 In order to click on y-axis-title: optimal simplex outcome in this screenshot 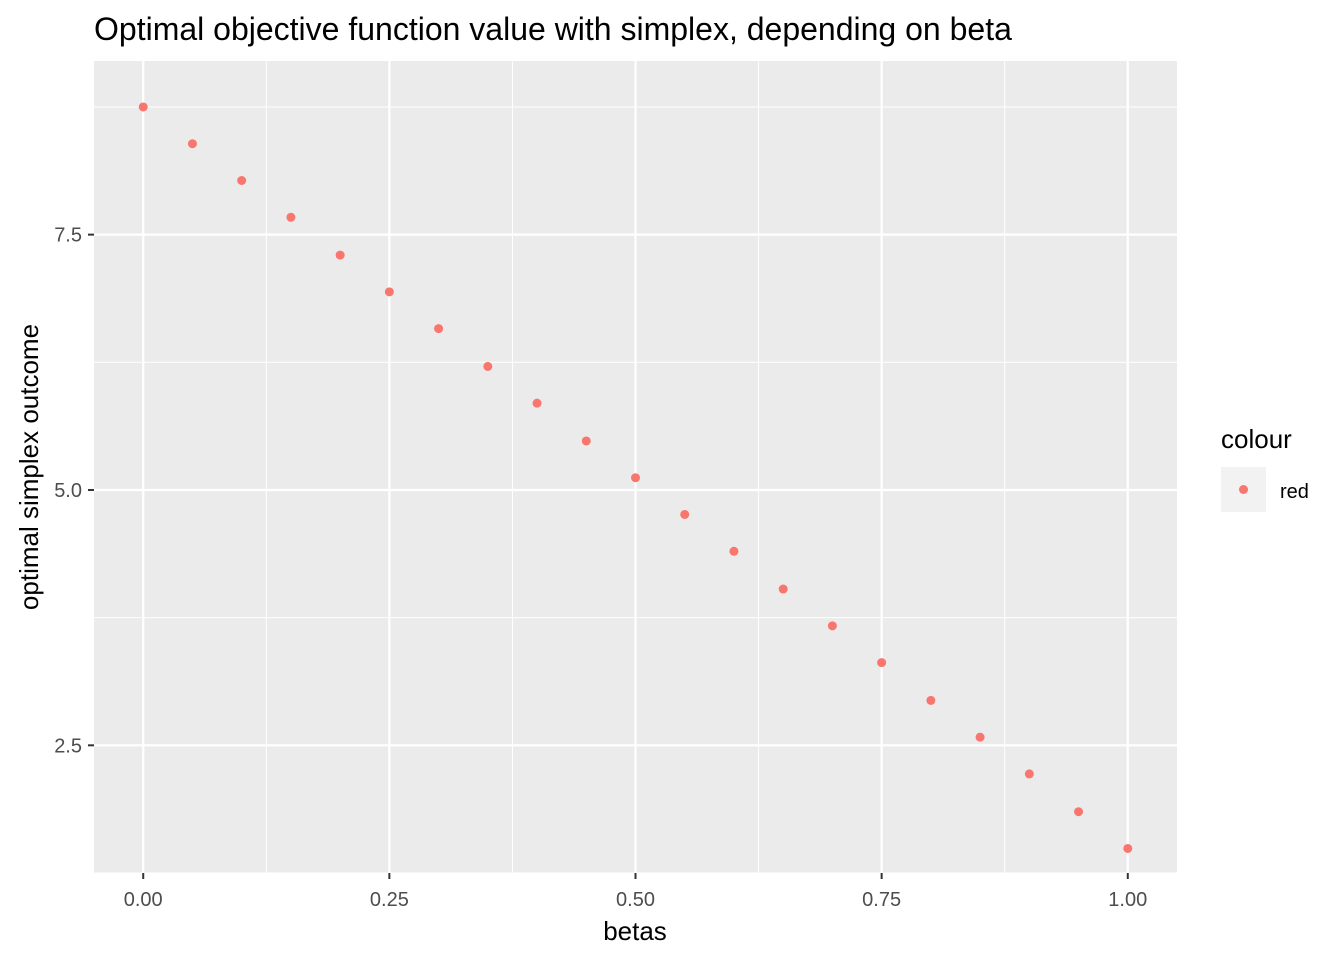, I will do `click(29, 467)`.